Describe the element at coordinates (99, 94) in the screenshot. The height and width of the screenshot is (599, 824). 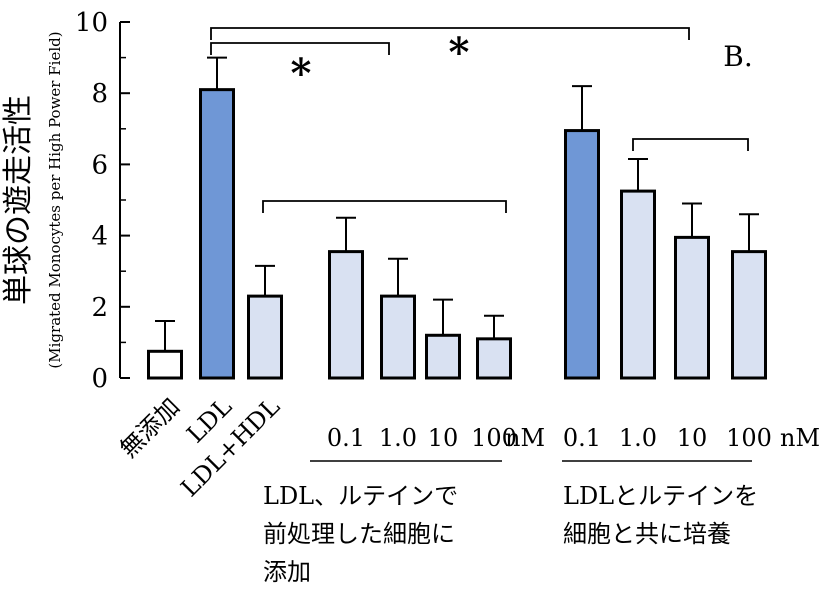
I see `y-tick-label: 8` at that location.